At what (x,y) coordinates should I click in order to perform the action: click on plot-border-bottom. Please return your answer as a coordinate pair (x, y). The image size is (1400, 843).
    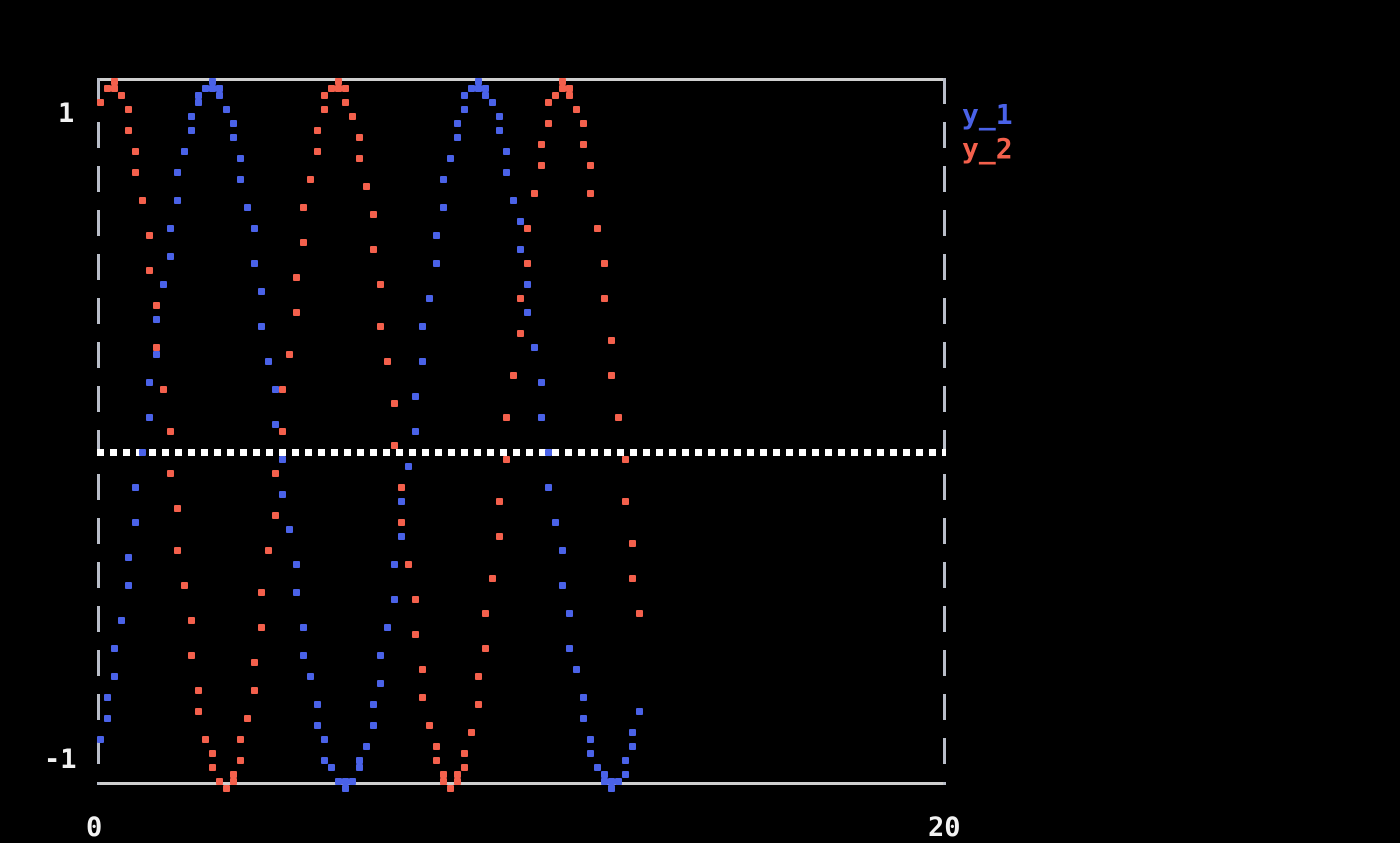
    Looking at the image, I should click on (521, 783).